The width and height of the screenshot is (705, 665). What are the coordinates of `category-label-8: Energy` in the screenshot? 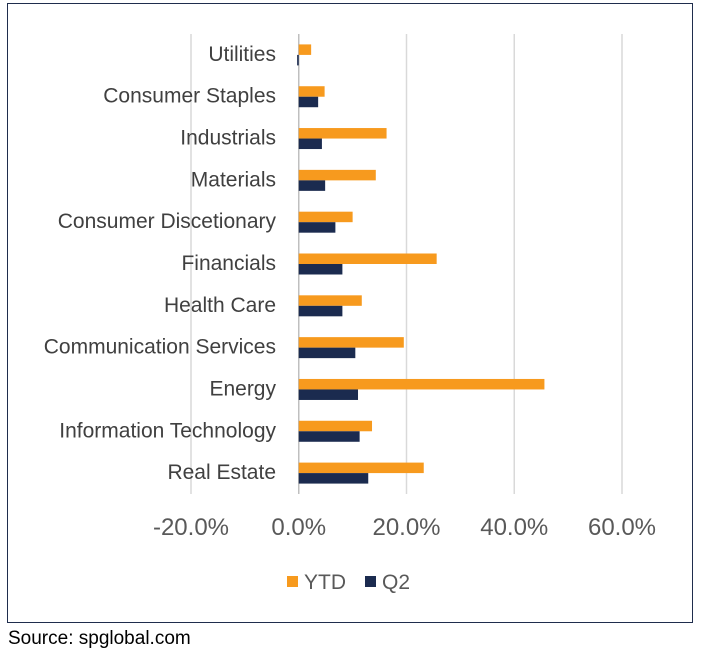 It's located at (242, 388).